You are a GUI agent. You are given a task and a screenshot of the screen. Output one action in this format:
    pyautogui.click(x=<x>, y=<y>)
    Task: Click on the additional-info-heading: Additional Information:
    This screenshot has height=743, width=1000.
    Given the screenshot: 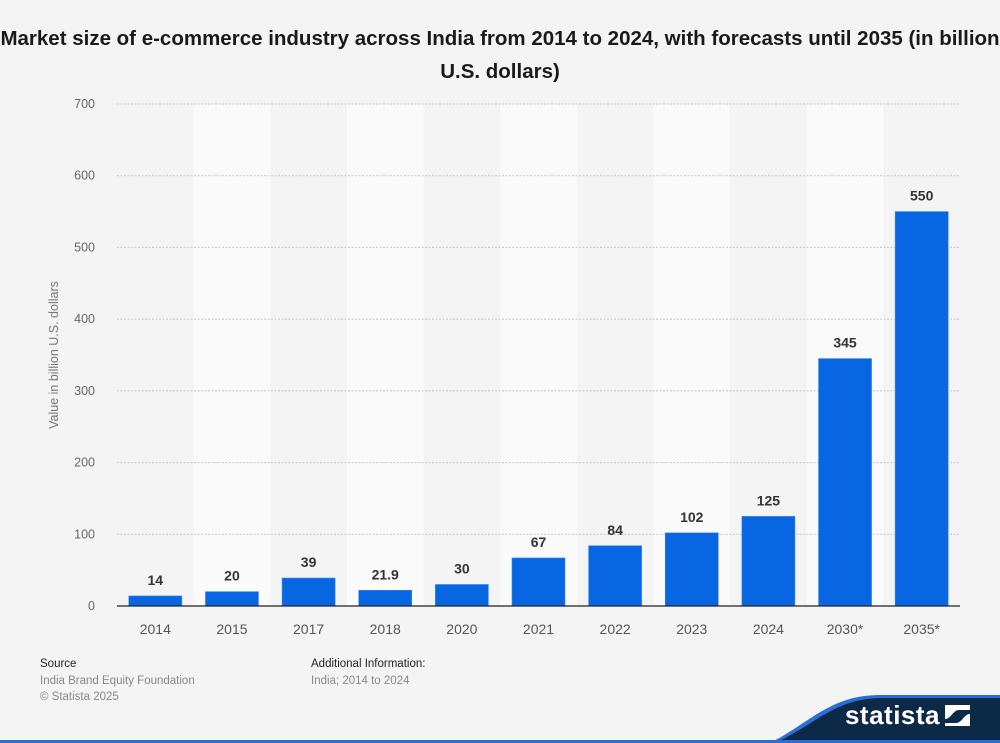 What is the action you would take?
    pyautogui.click(x=368, y=664)
    